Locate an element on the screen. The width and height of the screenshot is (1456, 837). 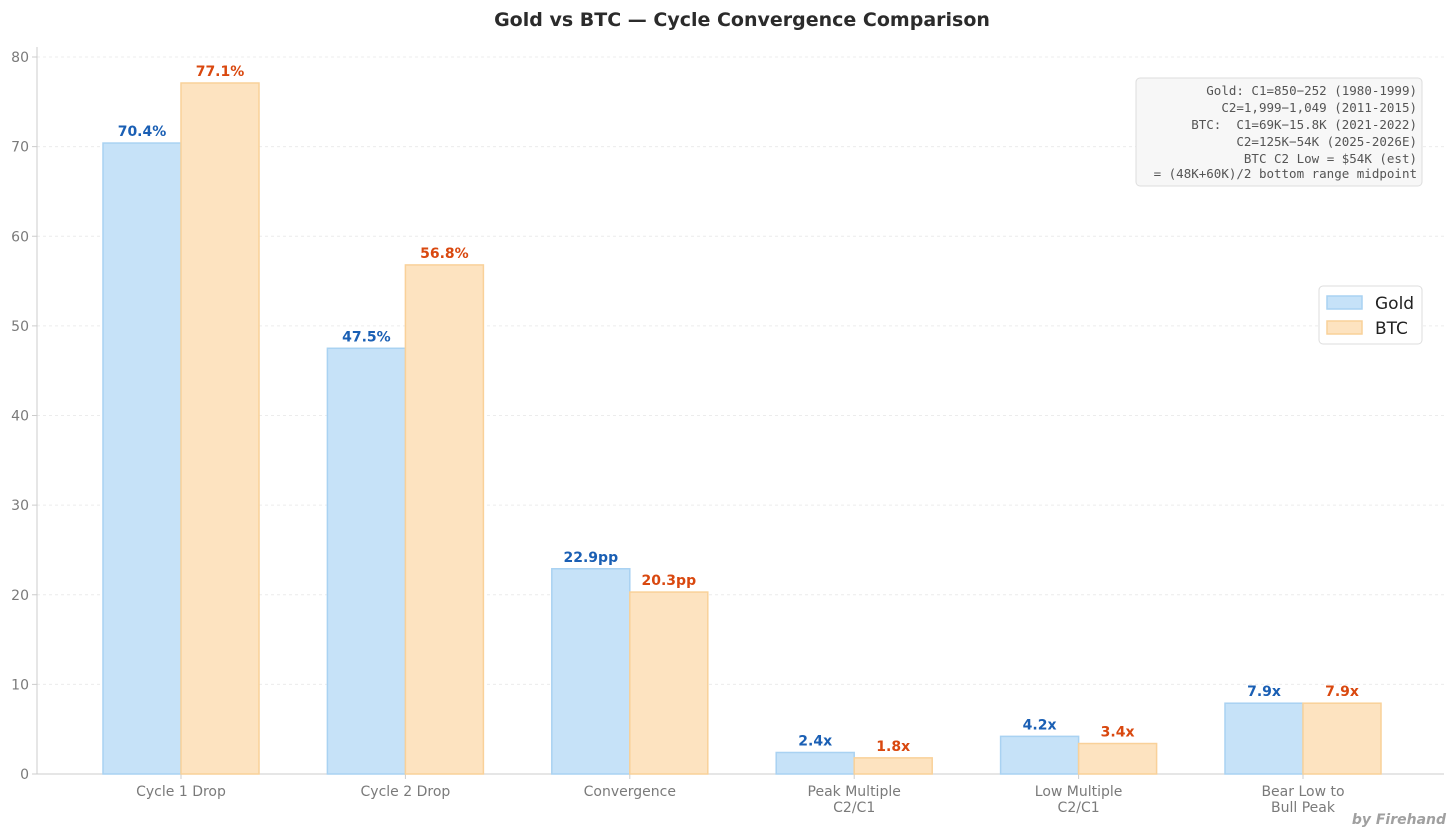
data-label-btc: 77.1% is located at coordinates (220, 72).